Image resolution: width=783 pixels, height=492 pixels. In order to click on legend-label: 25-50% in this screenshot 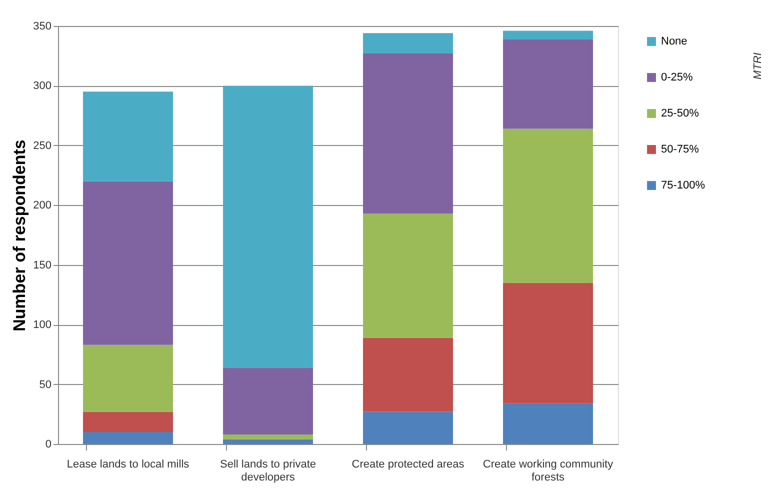, I will do `click(680, 114)`.